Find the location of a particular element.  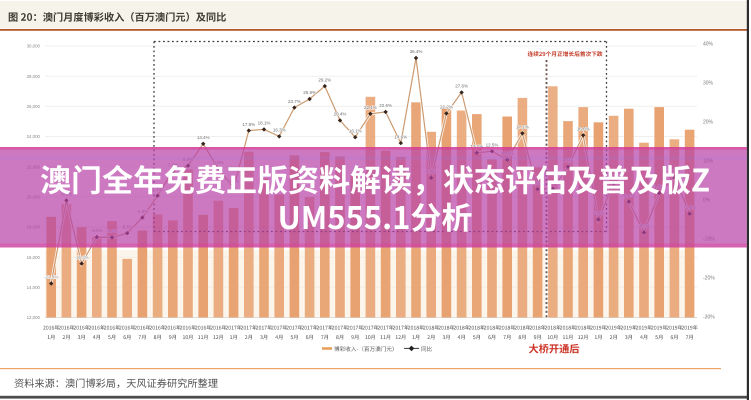

svg-text: 16.6% is located at coordinates (583, 129).